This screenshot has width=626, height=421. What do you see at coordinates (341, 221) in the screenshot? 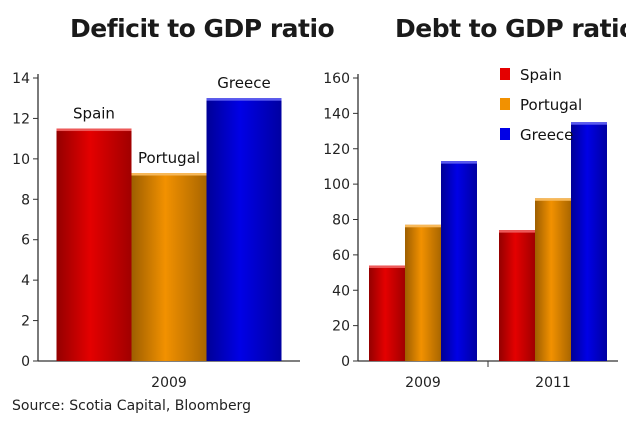
I see `y-tick-label: 80` at bounding box center [341, 221].